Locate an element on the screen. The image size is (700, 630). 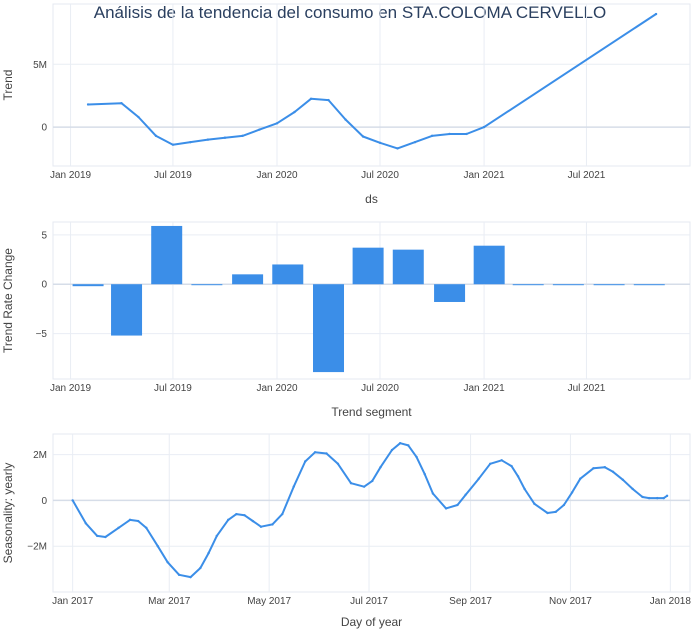
x-axis-title: Day of year is located at coordinates (371, 622).